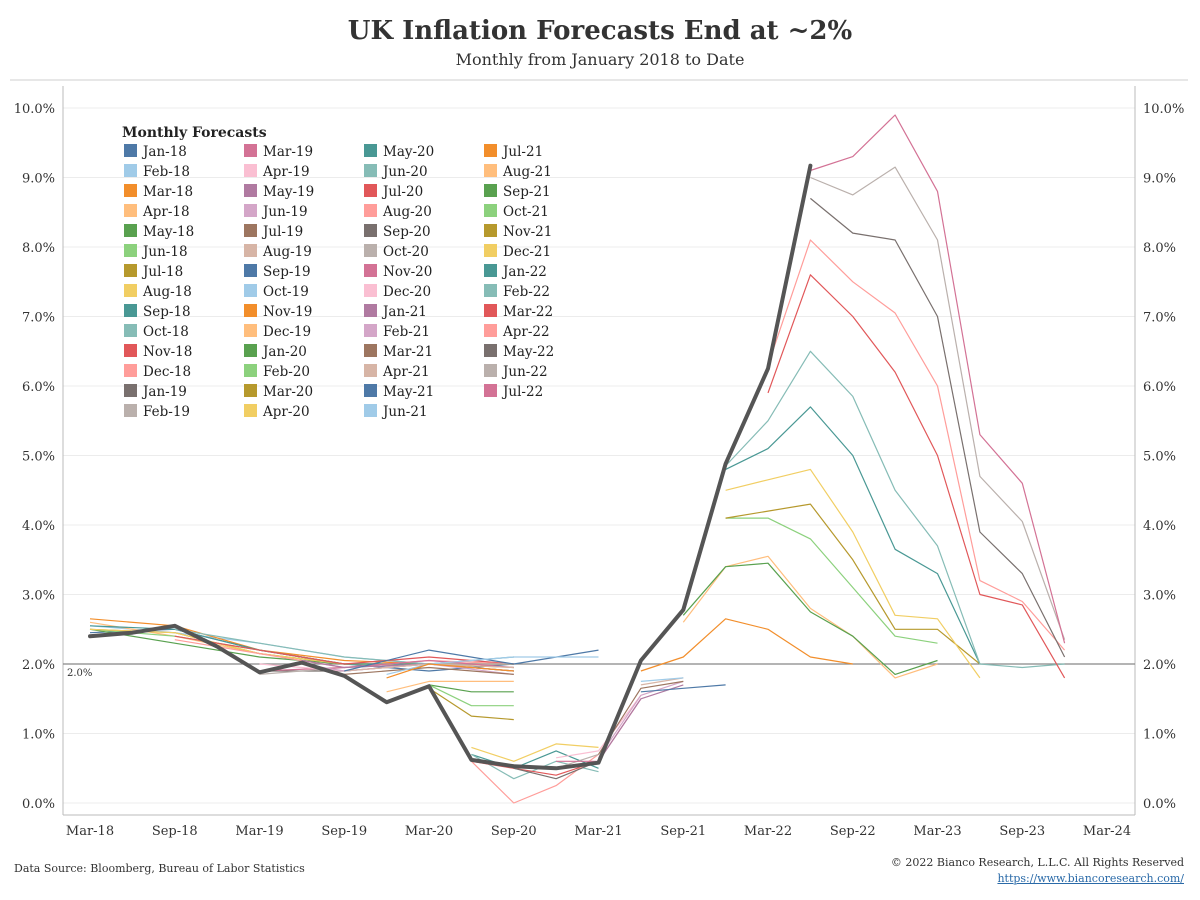  I want to click on y-tick-label-right: 3.0%, so click(1159, 596).